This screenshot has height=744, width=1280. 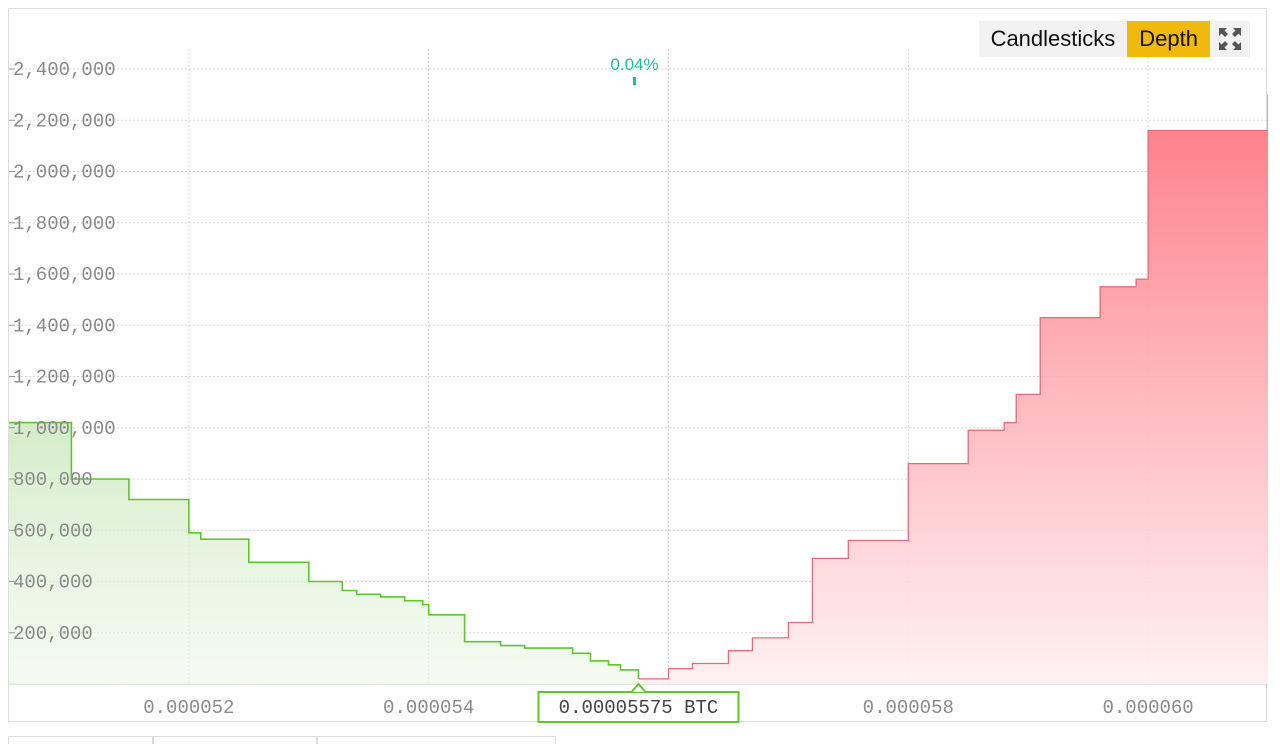 What do you see at coordinates (64, 173) in the screenshot?
I see `y-tick-label: 2,000,000` at bounding box center [64, 173].